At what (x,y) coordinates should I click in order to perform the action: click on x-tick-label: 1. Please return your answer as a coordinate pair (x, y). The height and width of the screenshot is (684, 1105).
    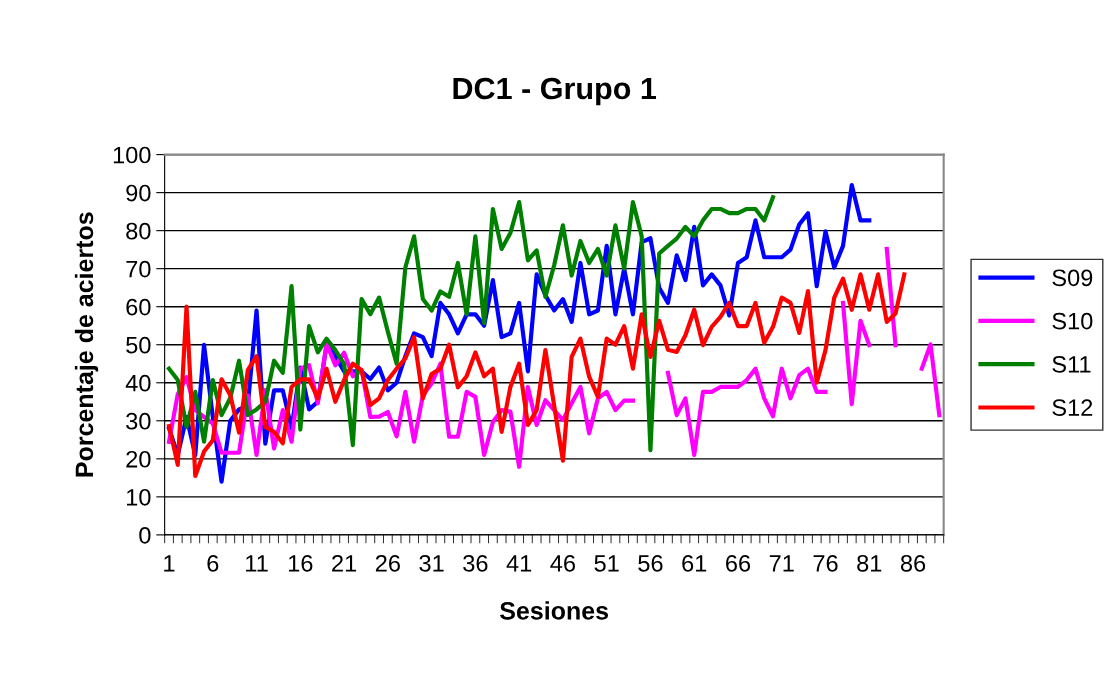
    Looking at the image, I should click on (169, 563).